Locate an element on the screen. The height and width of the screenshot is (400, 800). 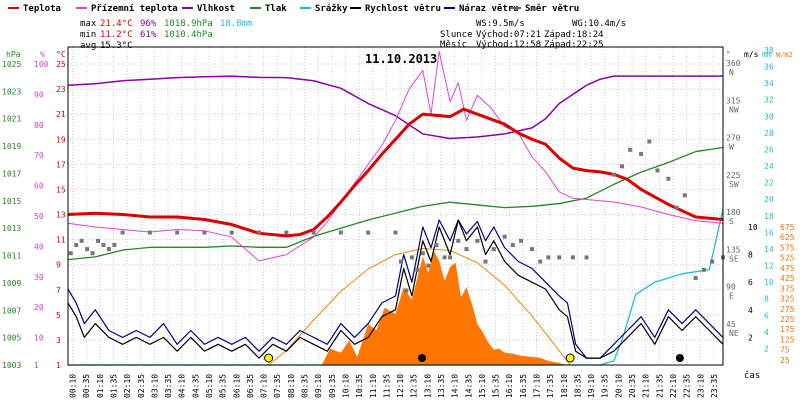
stats-min-temp: 11.2°C is located at coordinates (116, 35).